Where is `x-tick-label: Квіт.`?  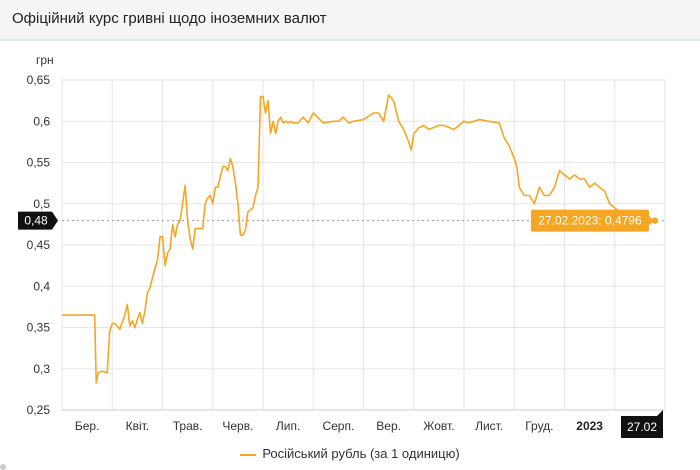
x-tick-label: Квіт. is located at coordinates (138, 426).